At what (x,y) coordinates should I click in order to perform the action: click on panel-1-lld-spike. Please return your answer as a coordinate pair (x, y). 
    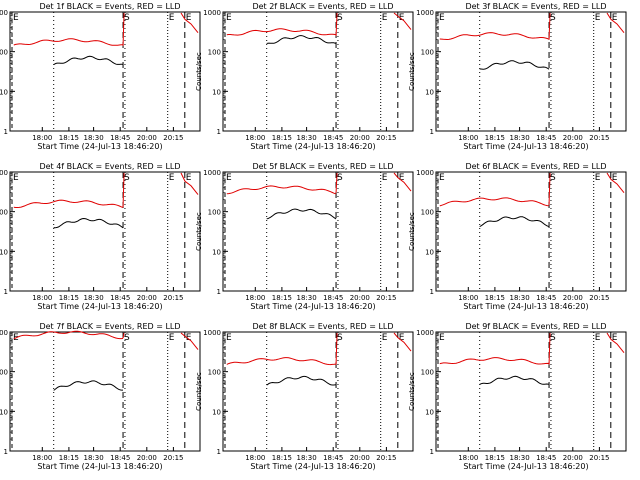
    Looking at the image, I should click on (123, 29).